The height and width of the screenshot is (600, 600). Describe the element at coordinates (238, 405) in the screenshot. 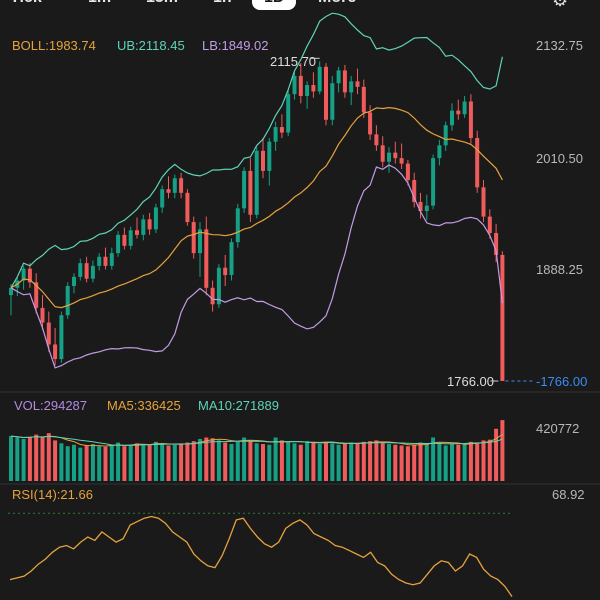

I see `ma10-legend: MA10:271889` at that location.